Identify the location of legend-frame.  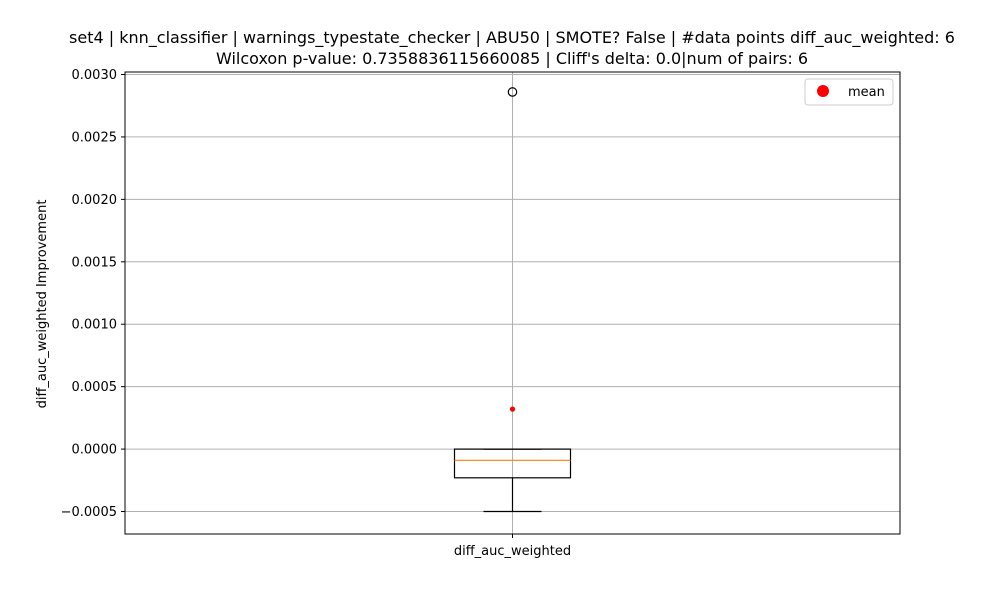
(849, 92).